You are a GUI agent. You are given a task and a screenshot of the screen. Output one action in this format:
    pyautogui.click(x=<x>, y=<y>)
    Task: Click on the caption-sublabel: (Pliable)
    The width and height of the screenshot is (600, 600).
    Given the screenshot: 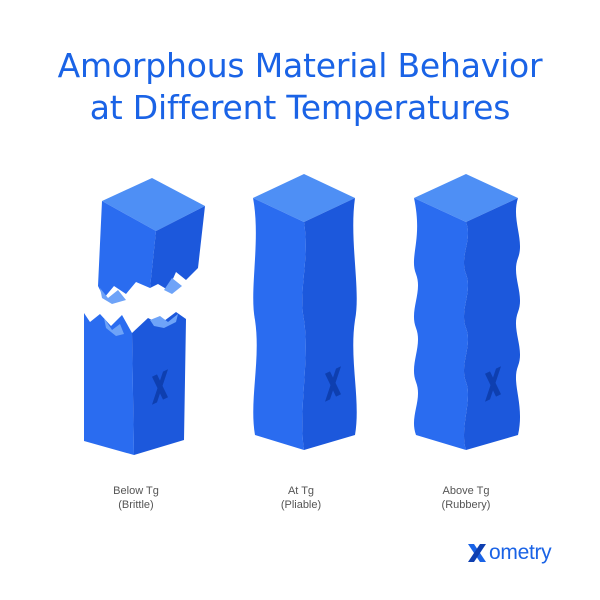 What is the action you would take?
    pyautogui.click(x=301, y=505)
    